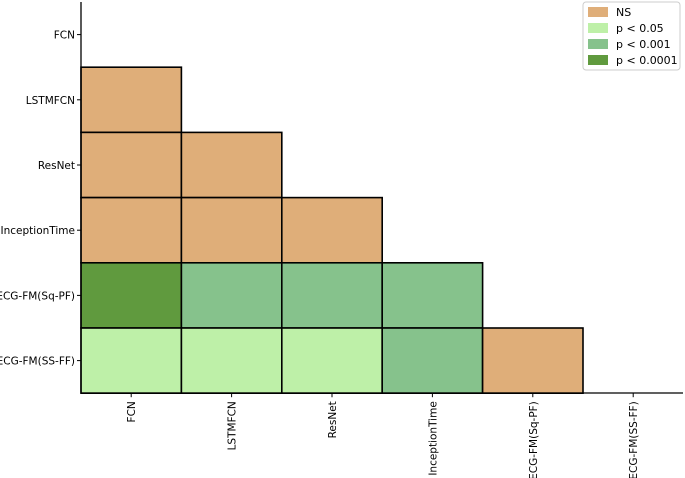 The width and height of the screenshot is (685, 478). What do you see at coordinates (640, 28) in the screenshot?
I see `legend-label: p < 0.05` at bounding box center [640, 28].